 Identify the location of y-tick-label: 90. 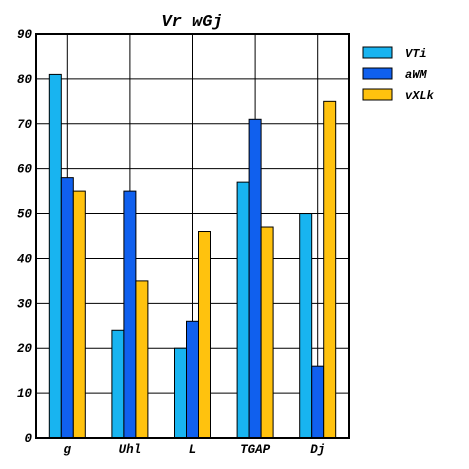
(25, 35).